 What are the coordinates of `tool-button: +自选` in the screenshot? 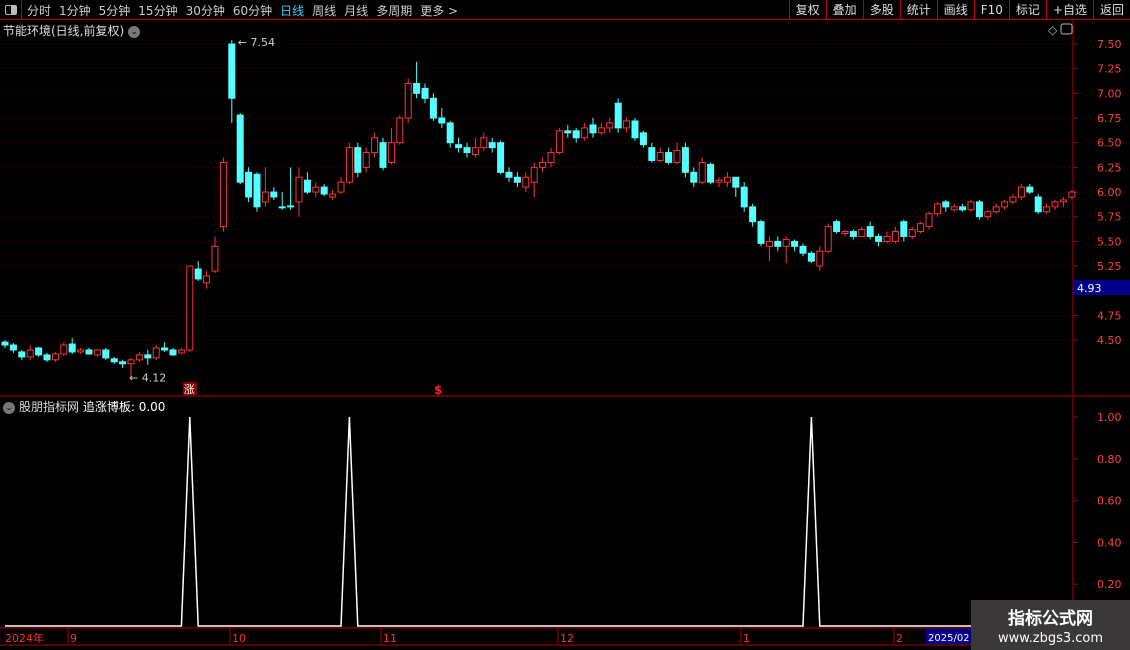 It's located at (1069, 10).